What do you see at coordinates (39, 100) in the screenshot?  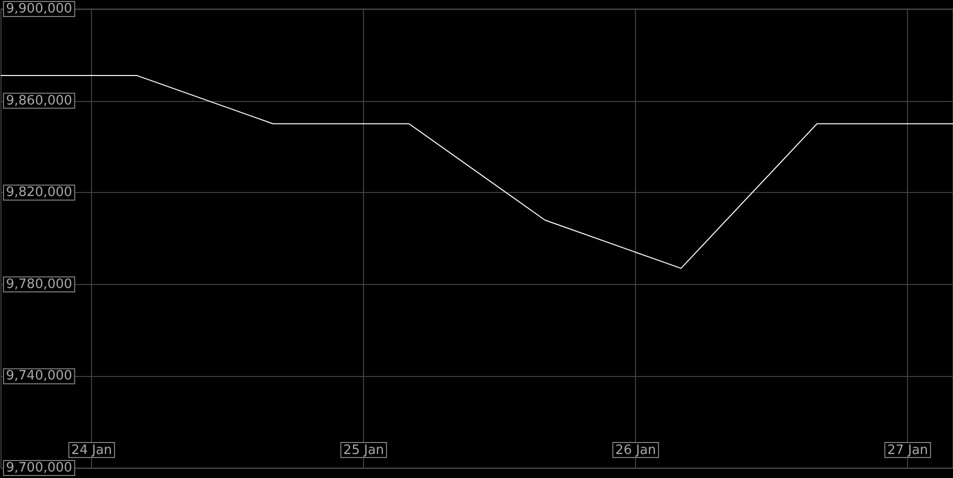 I see `y-tick-label: 9,860,000` at bounding box center [39, 100].